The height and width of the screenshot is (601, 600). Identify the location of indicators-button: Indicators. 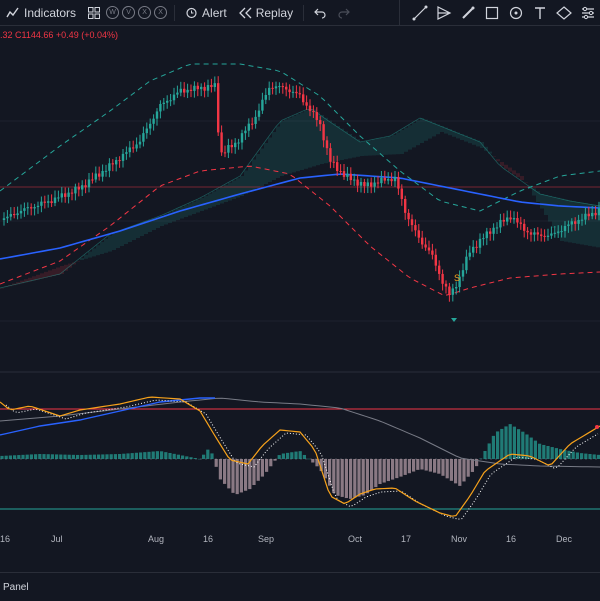
(41, 12).